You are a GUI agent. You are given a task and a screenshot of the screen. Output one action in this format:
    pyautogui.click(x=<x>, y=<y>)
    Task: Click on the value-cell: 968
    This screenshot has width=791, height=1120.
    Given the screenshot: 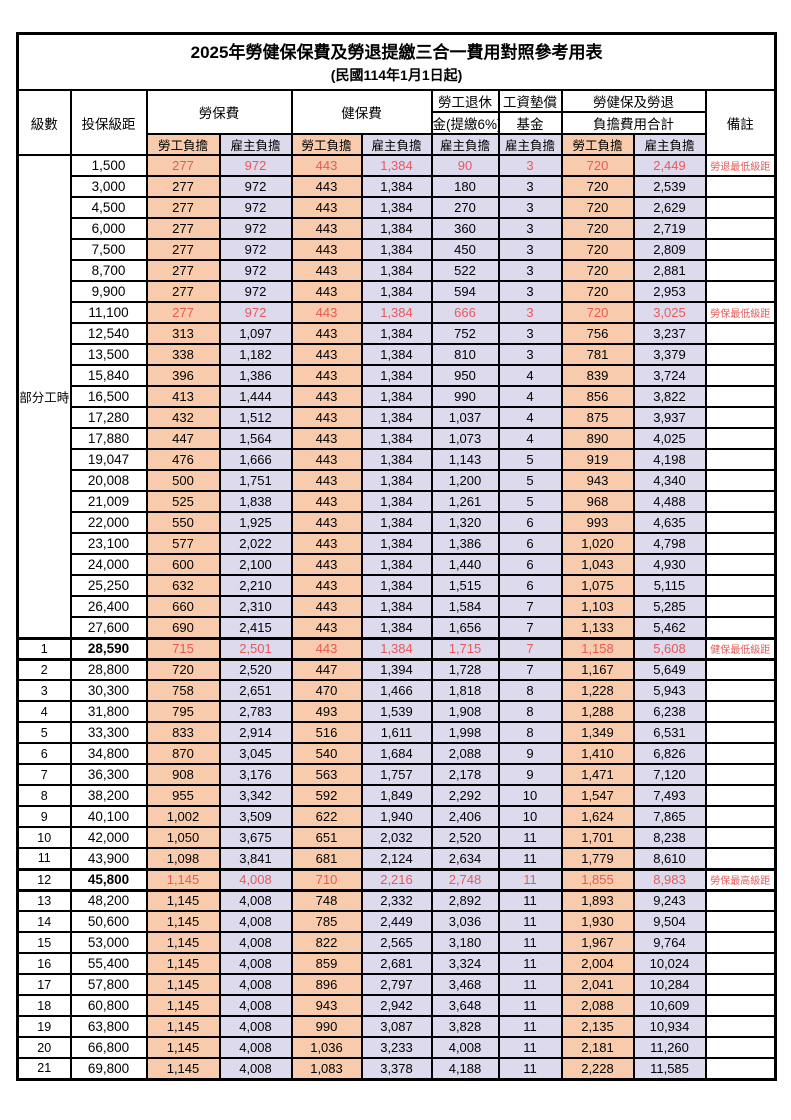 What is the action you would take?
    pyautogui.click(x=597, y=501)
    